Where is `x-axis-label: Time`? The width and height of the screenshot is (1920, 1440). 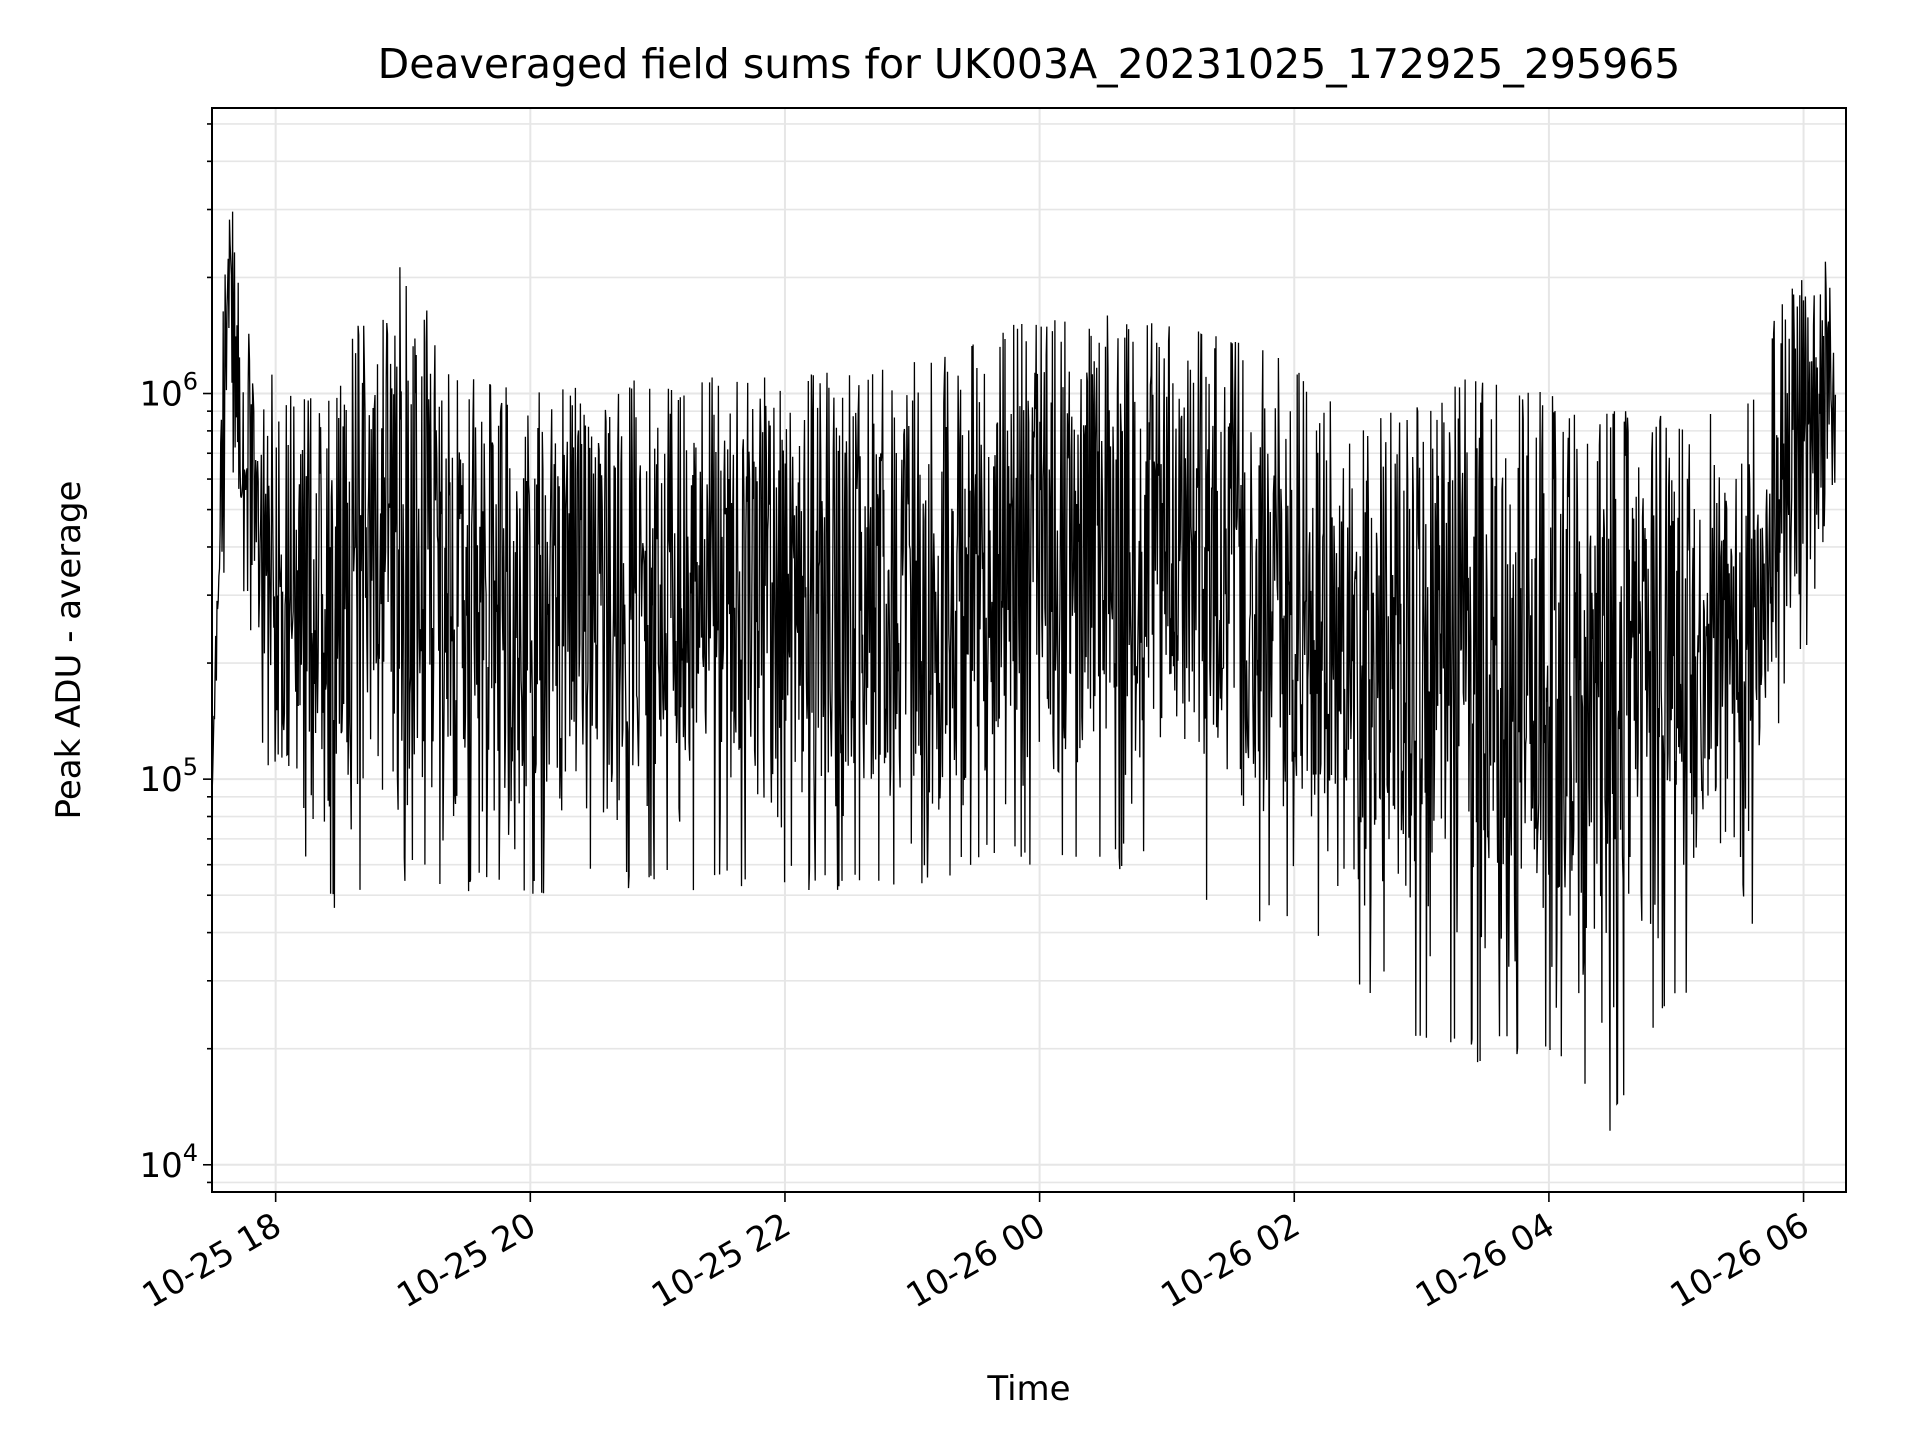 x-axis-label: Time is located at coordinates (1028, 1389).